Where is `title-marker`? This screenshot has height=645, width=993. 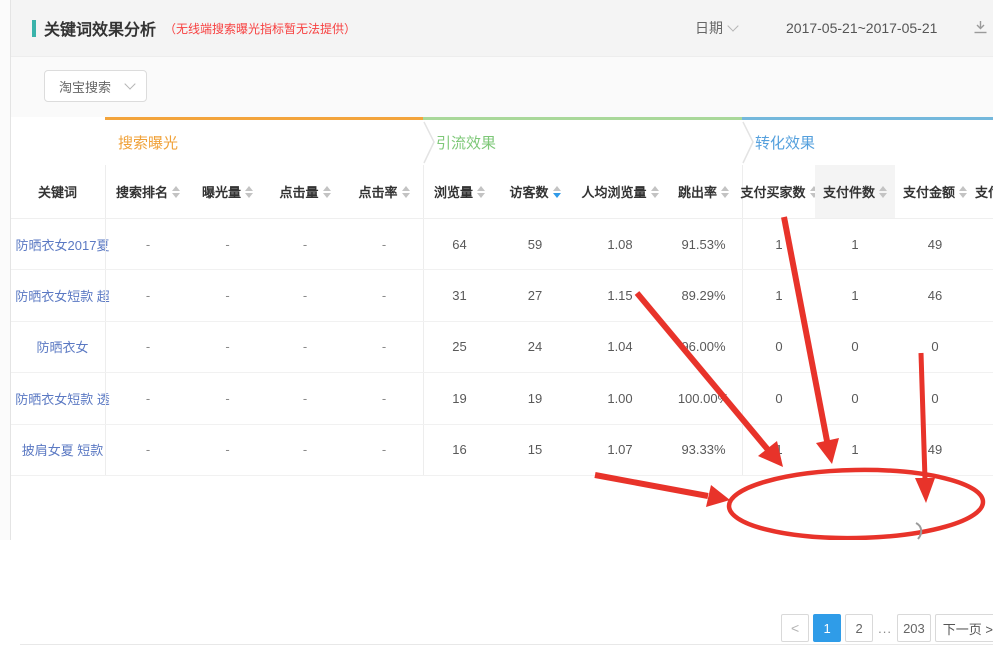 title-marker is located at coordinates (34, 28).